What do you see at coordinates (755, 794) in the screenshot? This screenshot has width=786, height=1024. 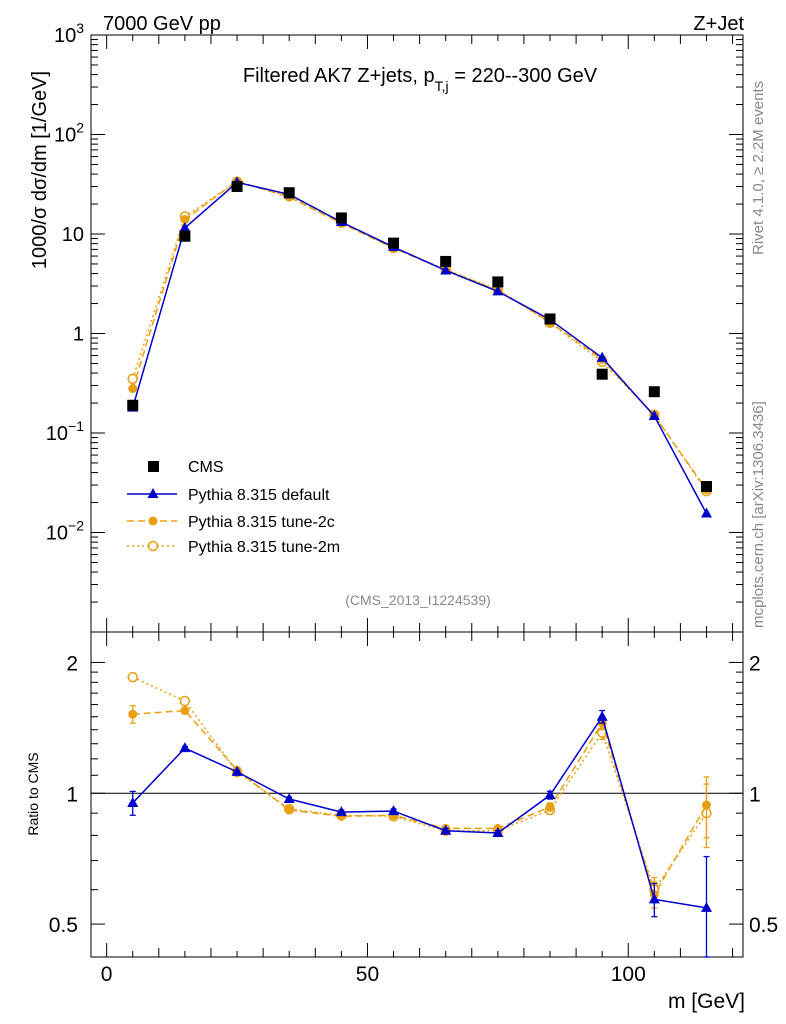 I see `ratio-ytick-label-right: 1` at bounding box center [755, 794].